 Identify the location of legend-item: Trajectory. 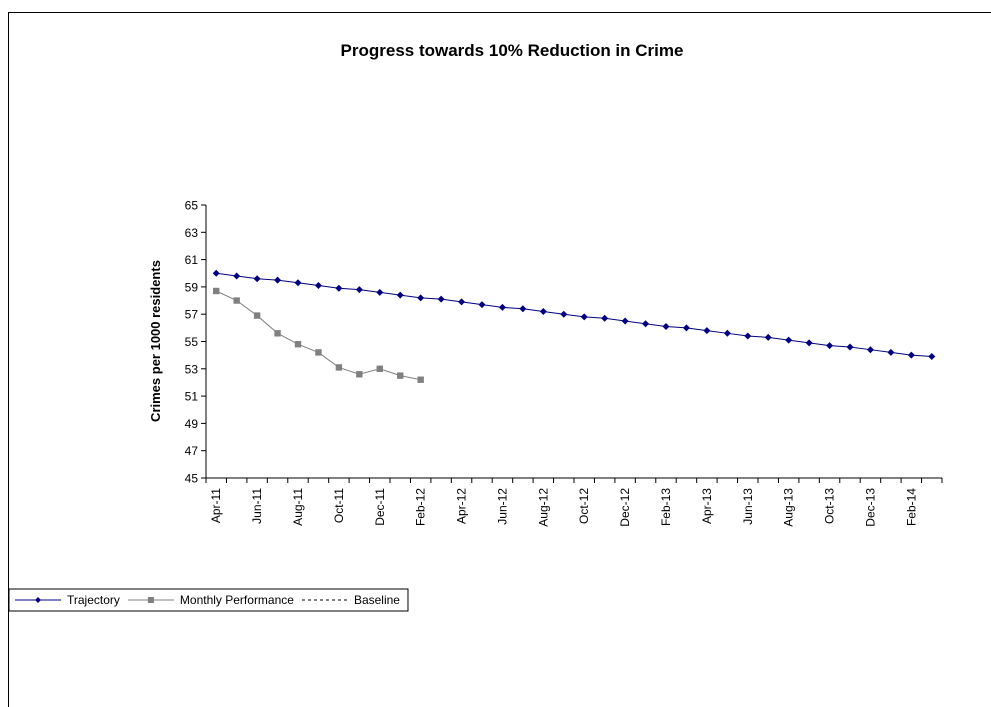
(67, 600).